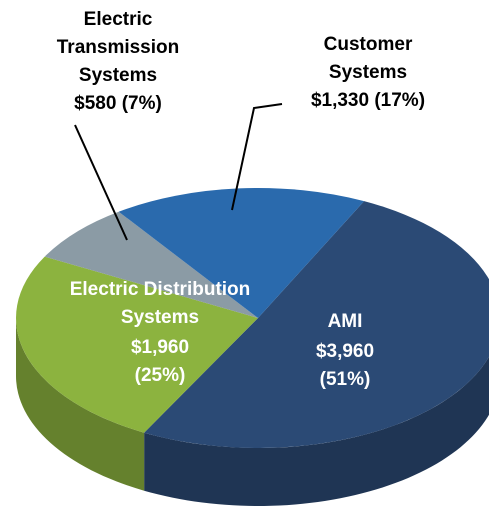  Describe the element at coordinates (345, 321) in the screenshot. I see `slice-label: AMI` at that location.